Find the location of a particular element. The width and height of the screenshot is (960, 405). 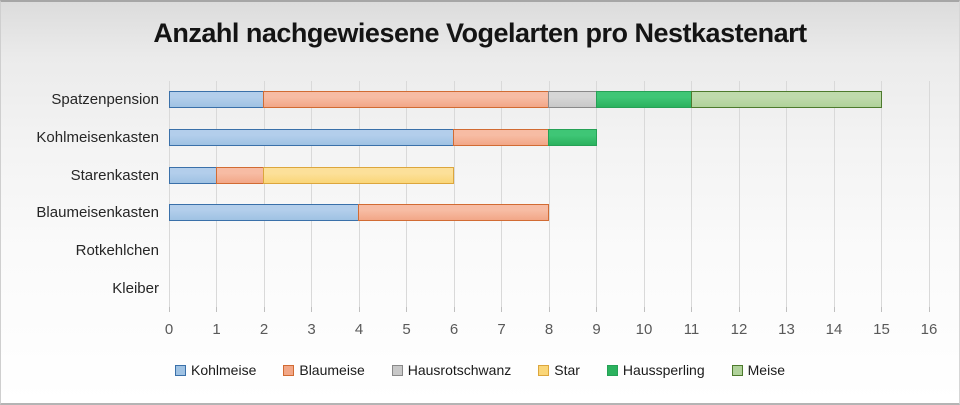

legend-item-hausrotschwanz: Hausrotschwanz is located at coordinates (451, 370).